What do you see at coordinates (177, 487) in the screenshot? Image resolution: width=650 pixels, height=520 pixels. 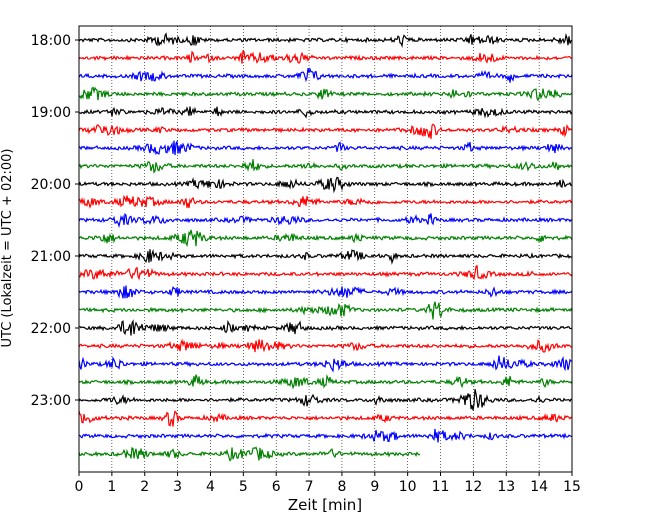 I see `x-tick-label: 3` at bounding box center [177, 487].